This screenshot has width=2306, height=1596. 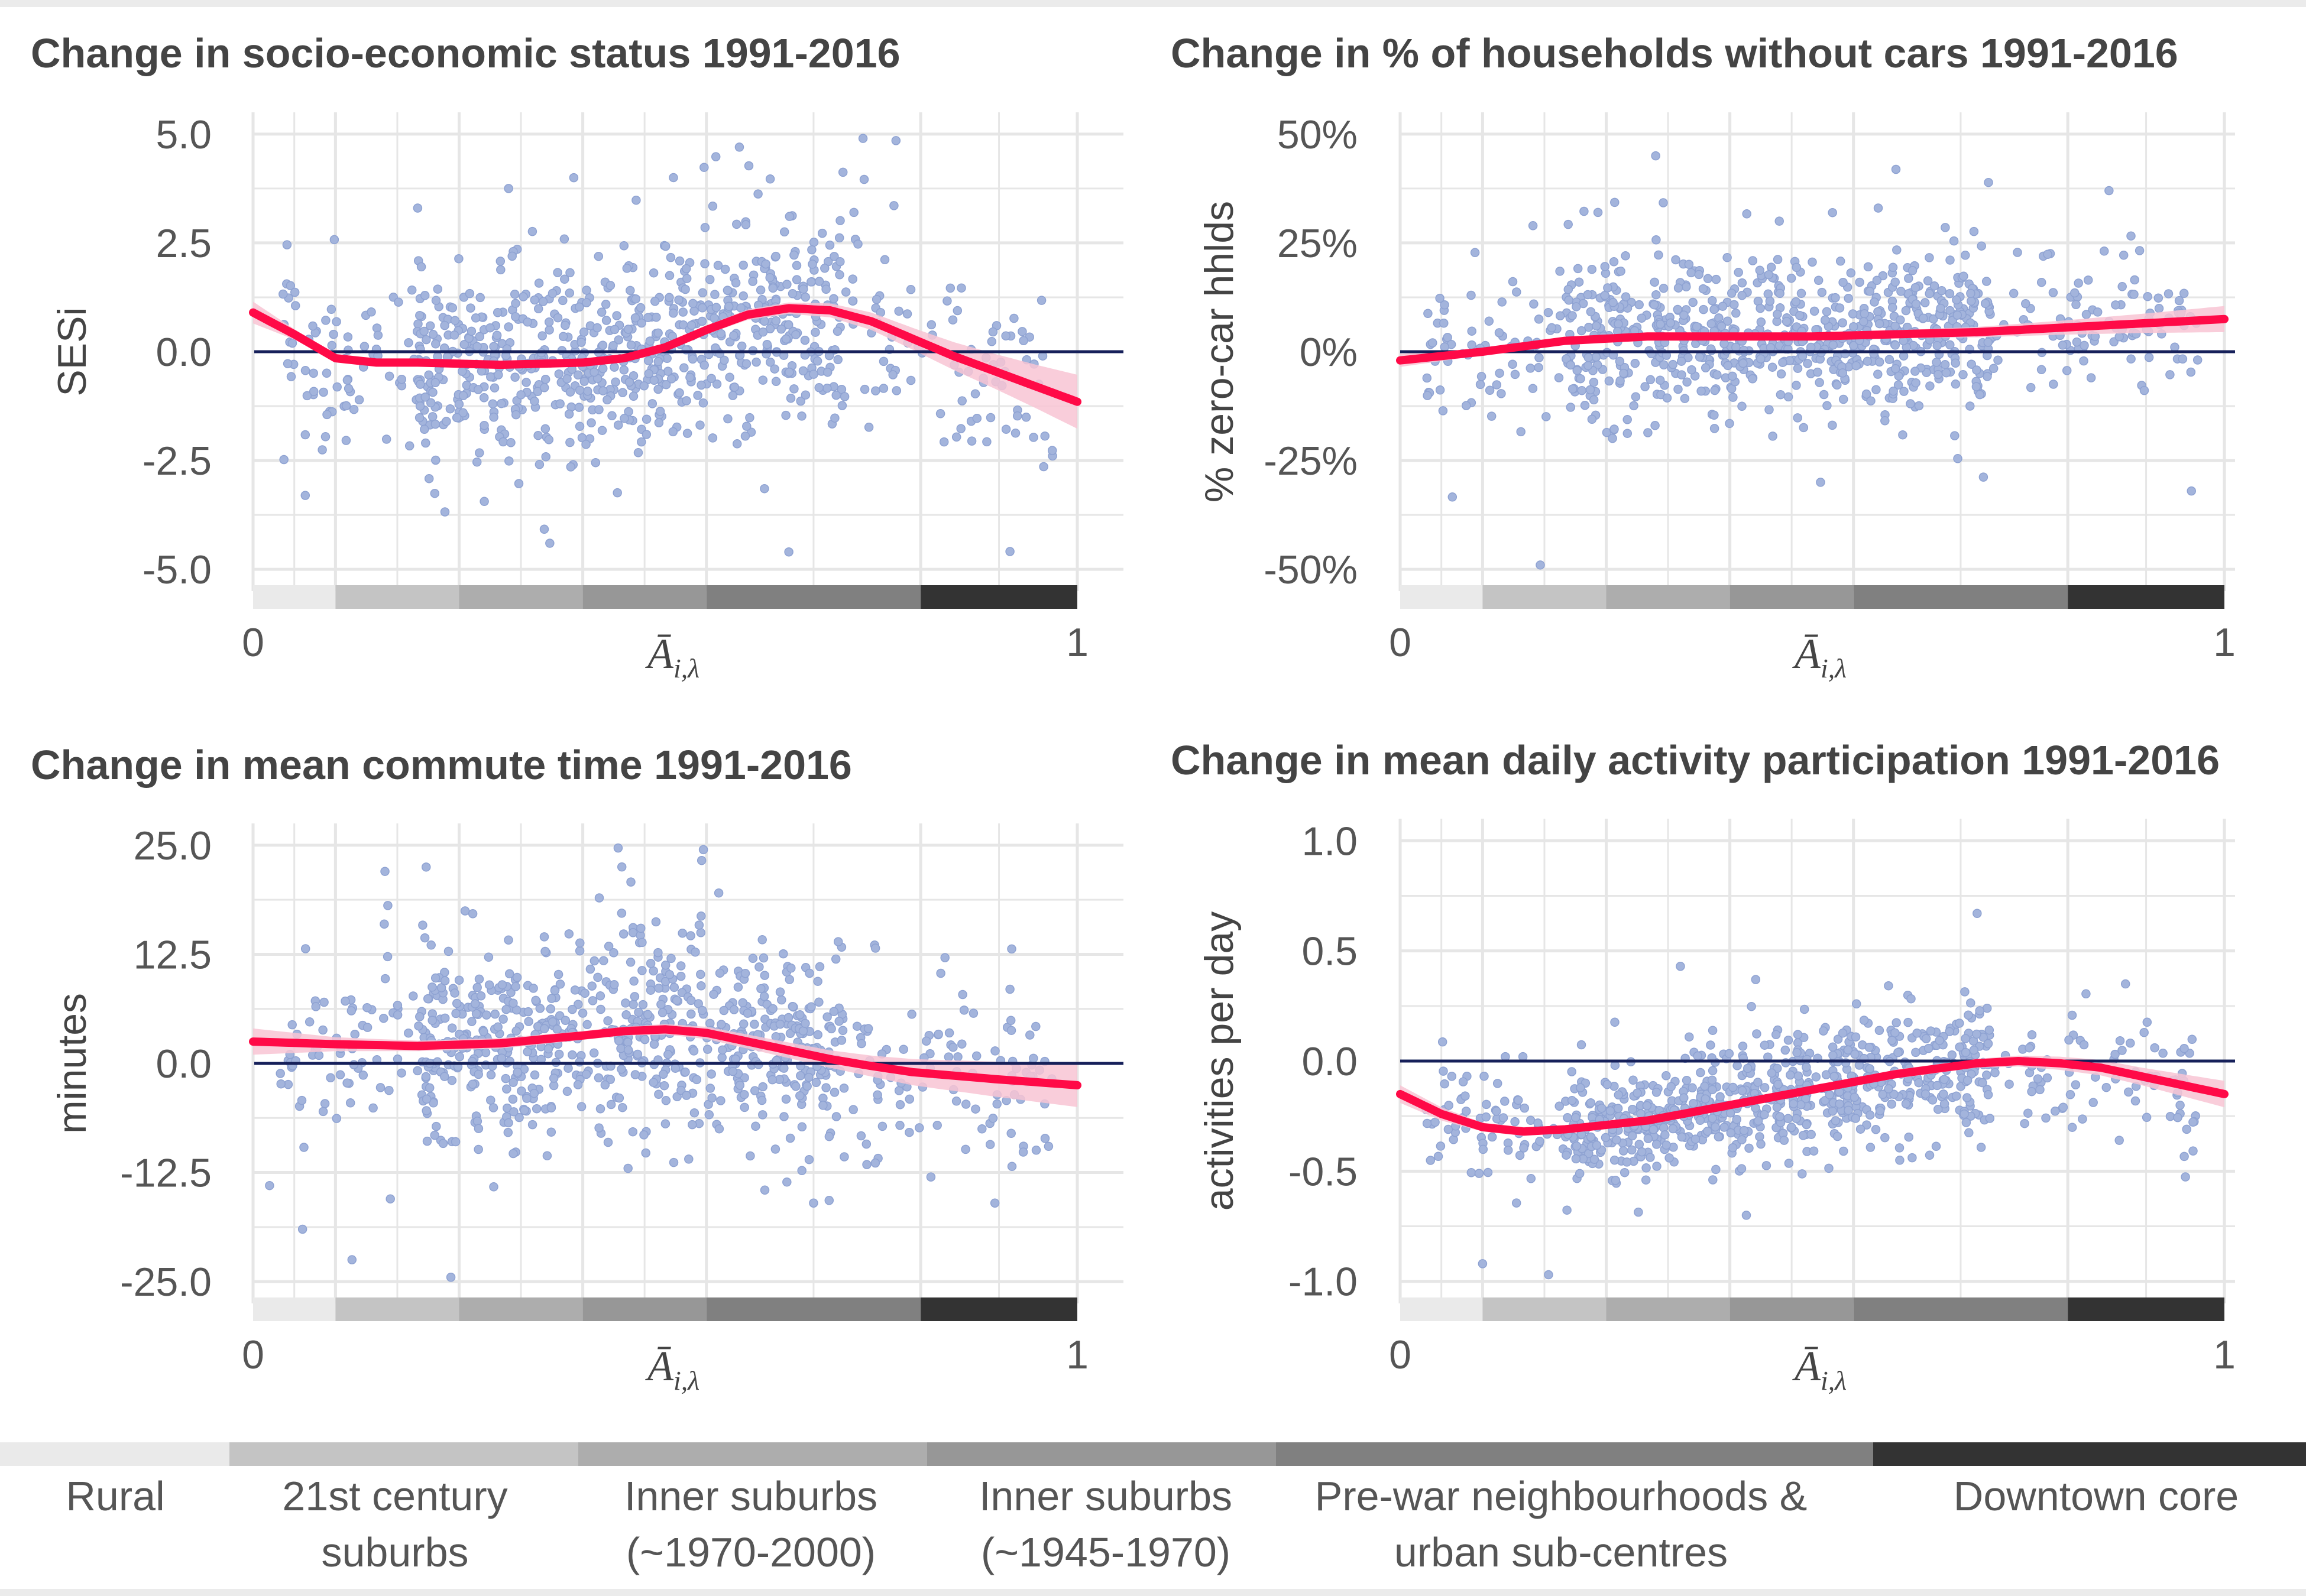 What do you see at coordinates (115, 1496) in the screenshot?
I see `legend-label: Rural` at bounding box center [115, 1496].